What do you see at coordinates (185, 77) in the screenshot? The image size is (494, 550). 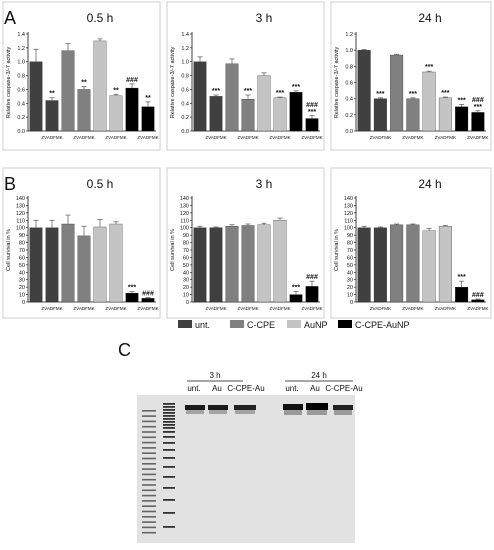 I see `chart-a2-ytick-label: 0.8` at bounding box center [185, 77].